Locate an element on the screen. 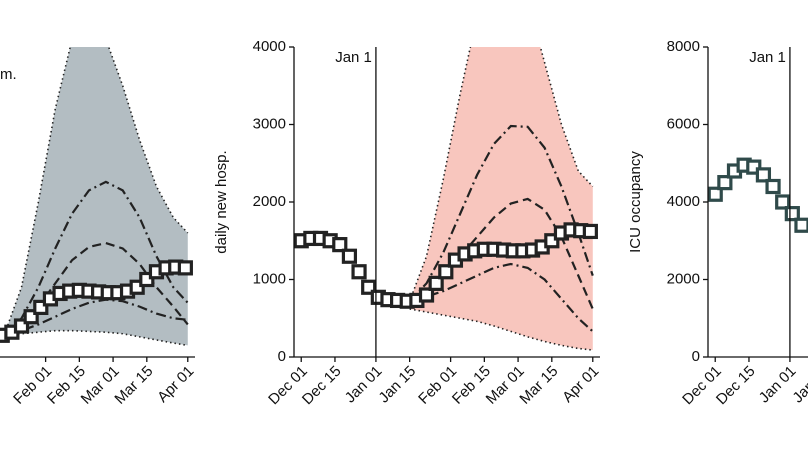 This screenshot has height=455, width=808. y-tick-label: 1000 is located at coordinates (269, 278).